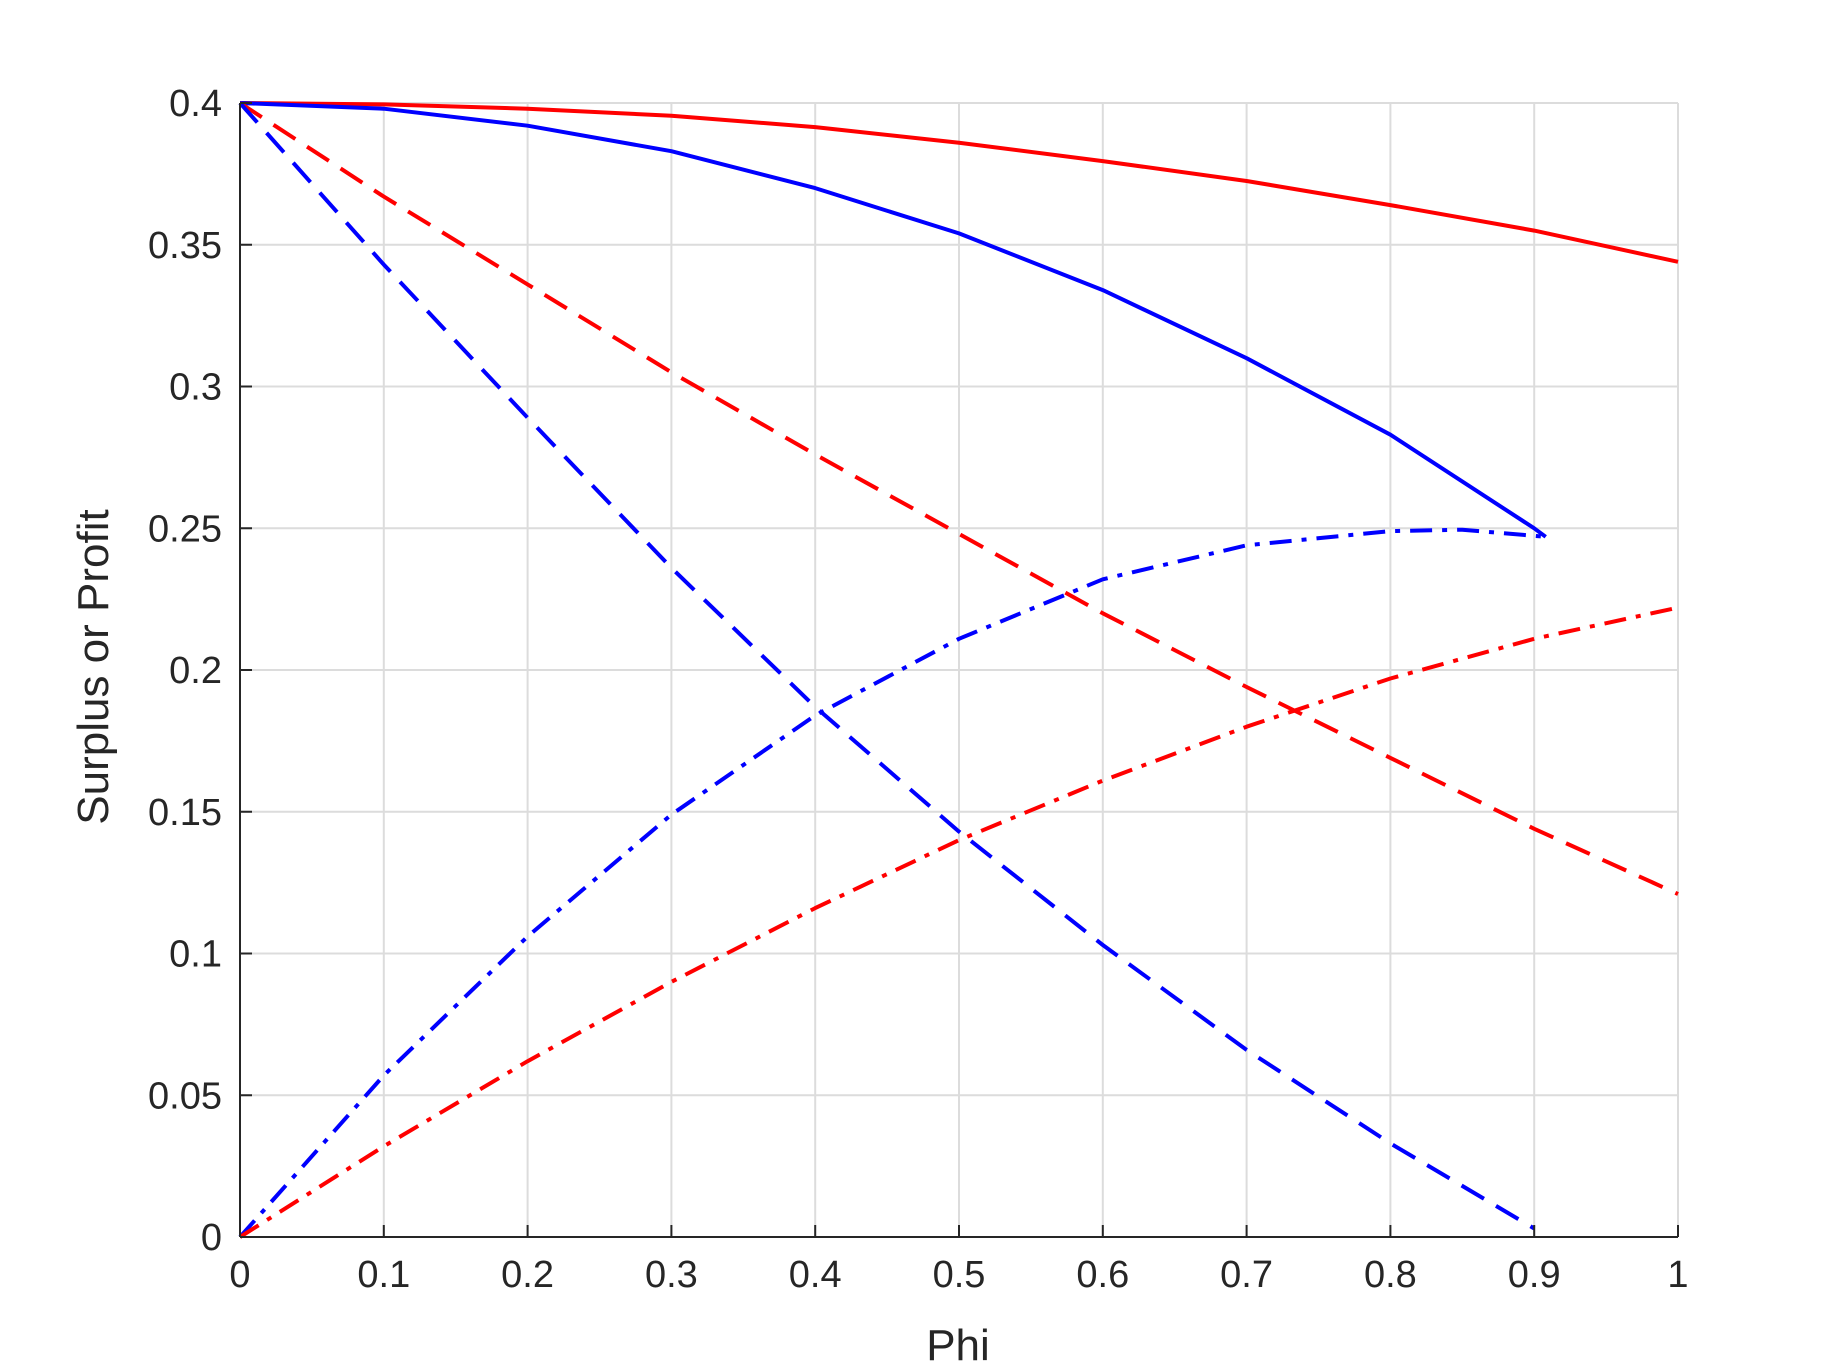  Describe the element at coordinates (1677, 1275) in the screenshot. I see `x-tick-label-10: 1` at that location.